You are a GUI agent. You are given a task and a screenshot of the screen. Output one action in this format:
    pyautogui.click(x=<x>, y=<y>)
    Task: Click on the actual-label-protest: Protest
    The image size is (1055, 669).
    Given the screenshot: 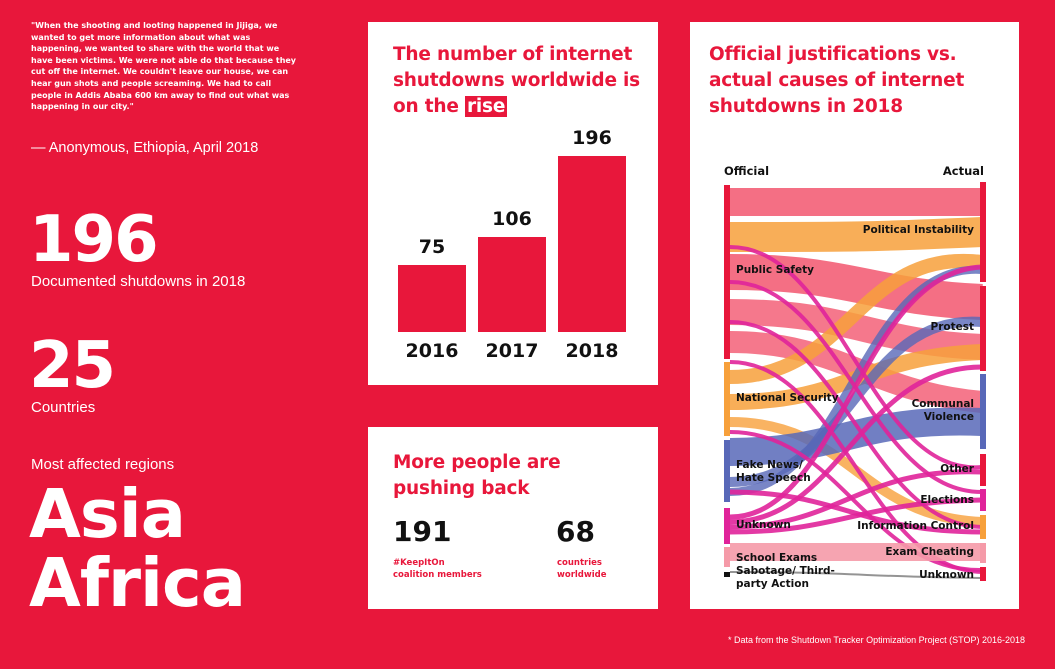 What is the action you would take?
    pyautogui.click(x=952, y=327)
    